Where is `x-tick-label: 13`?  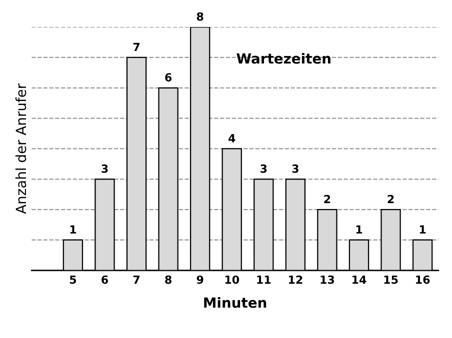 x-tick-label: 13 is located at coordinates (327, 279).